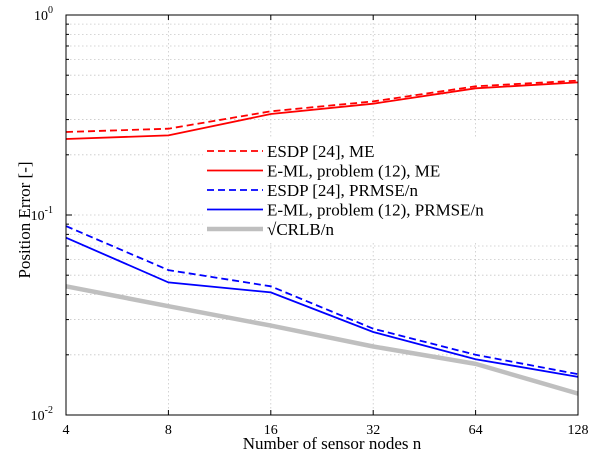 The width and height of the screenshot is (603, 454). Describe the element at coordinates (342, 190) in the screenshot. I see `legend-label: ESDP [24], PRMSE/n` at that location.